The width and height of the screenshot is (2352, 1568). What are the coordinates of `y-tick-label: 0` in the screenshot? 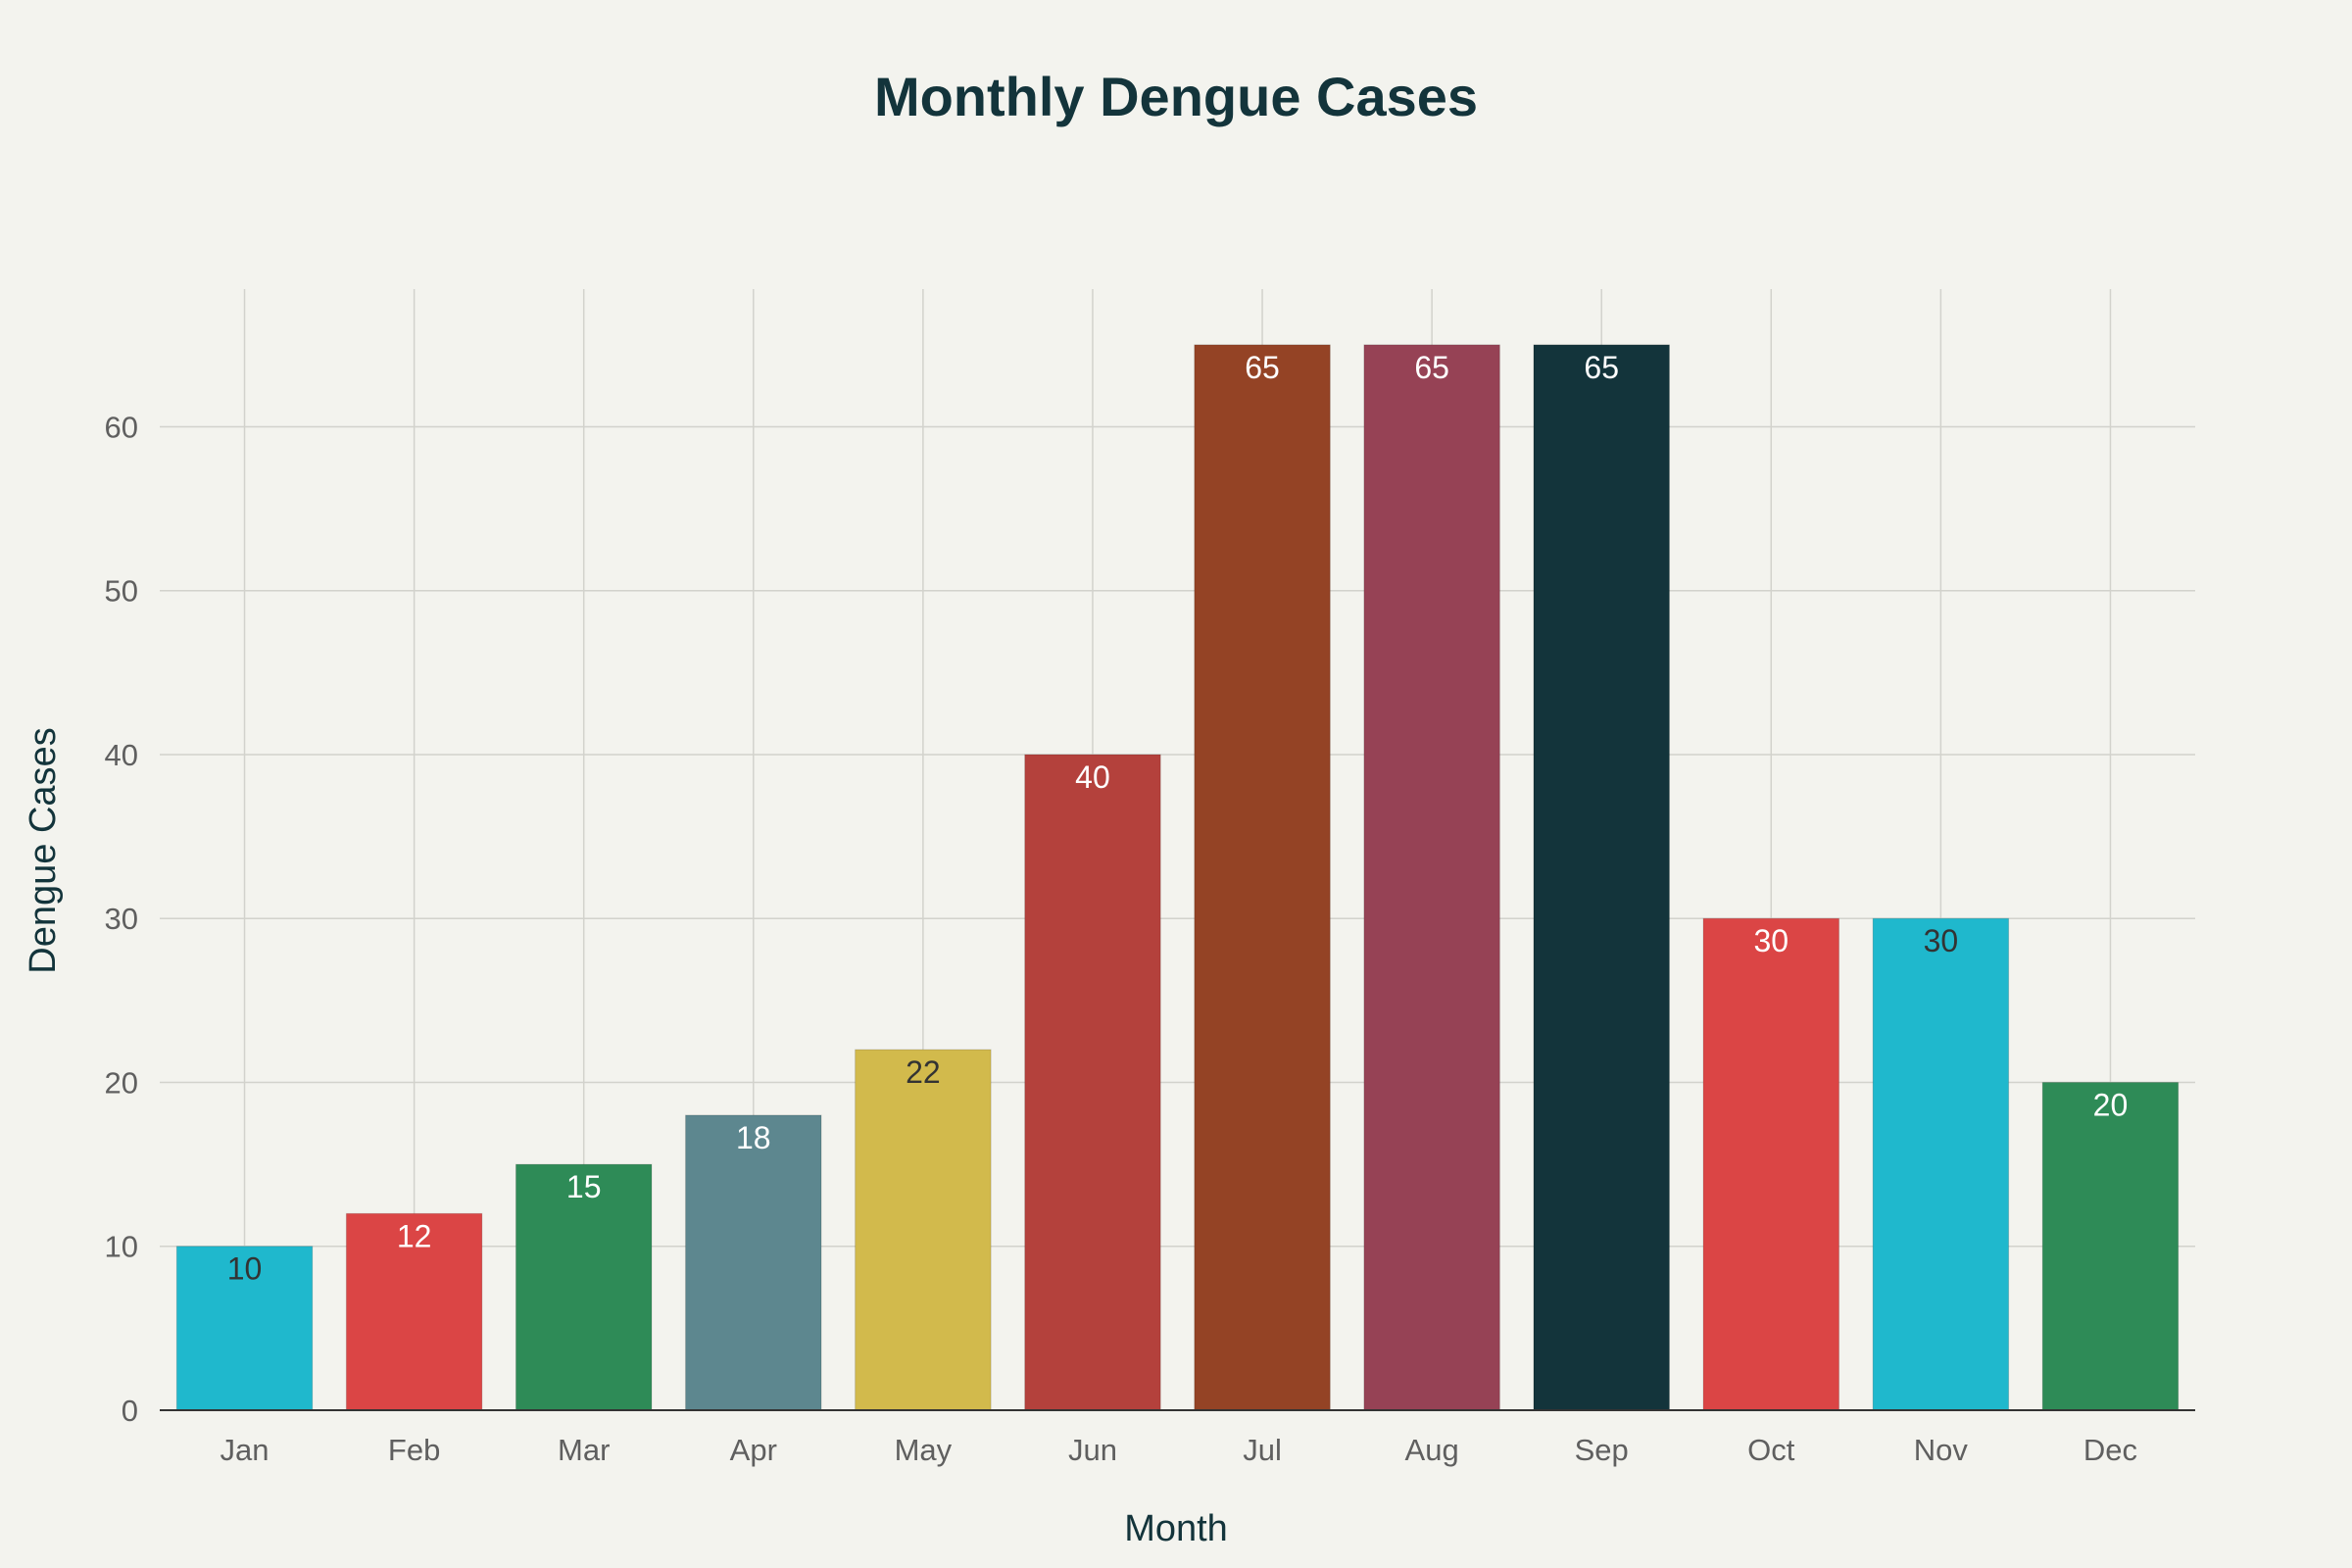 It's located at (130, 1411).